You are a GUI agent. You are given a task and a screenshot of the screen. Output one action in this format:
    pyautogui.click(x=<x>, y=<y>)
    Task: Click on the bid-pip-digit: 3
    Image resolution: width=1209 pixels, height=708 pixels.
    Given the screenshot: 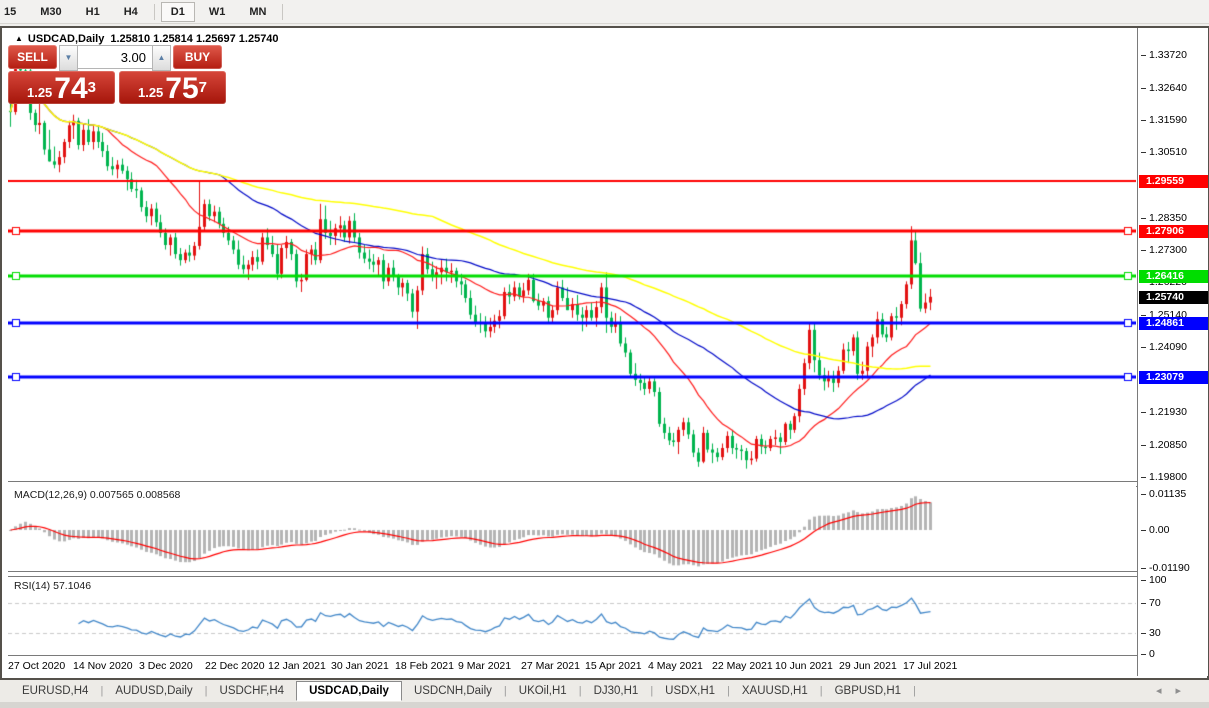 What is the action you would take?
    pyautogui.click(x=92, y=87)
    